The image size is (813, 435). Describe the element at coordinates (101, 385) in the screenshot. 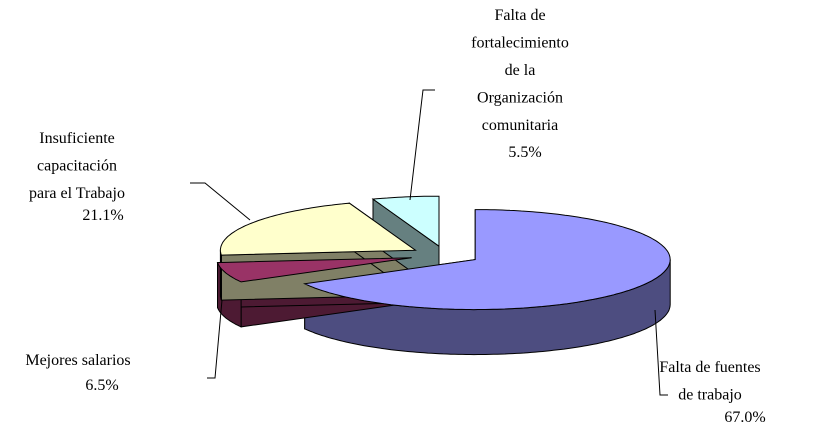

I see `value-label: 6.5%` at that location.